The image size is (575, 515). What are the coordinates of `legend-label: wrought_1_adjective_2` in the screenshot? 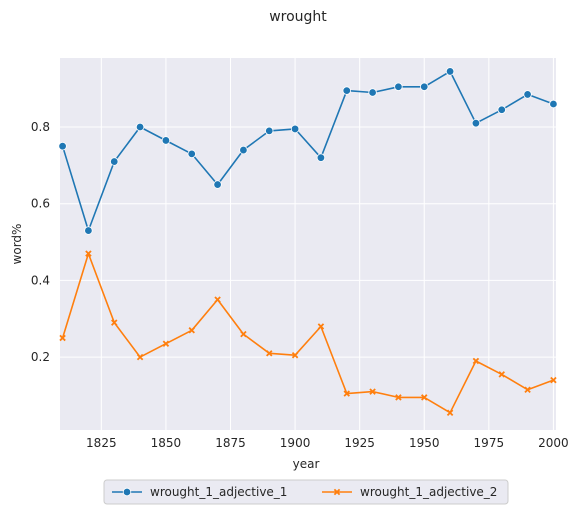 It's located at (428, 492).